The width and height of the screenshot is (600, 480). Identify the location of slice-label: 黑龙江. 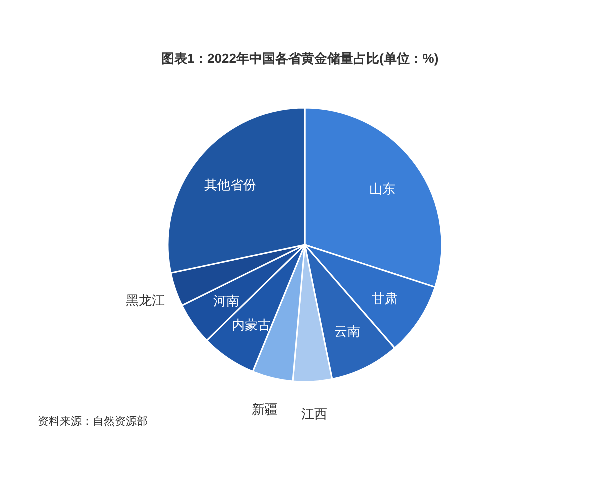
(145, 300).